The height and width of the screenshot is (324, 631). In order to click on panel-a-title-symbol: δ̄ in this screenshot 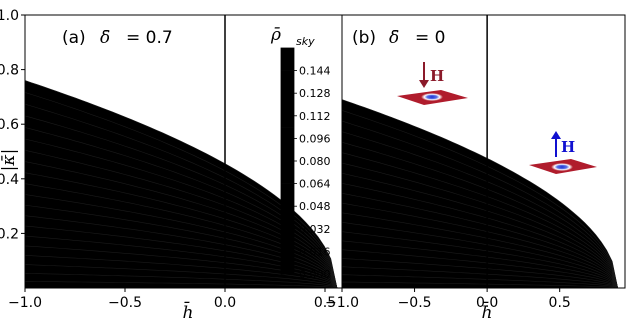, I will do `click(105, 38)`.